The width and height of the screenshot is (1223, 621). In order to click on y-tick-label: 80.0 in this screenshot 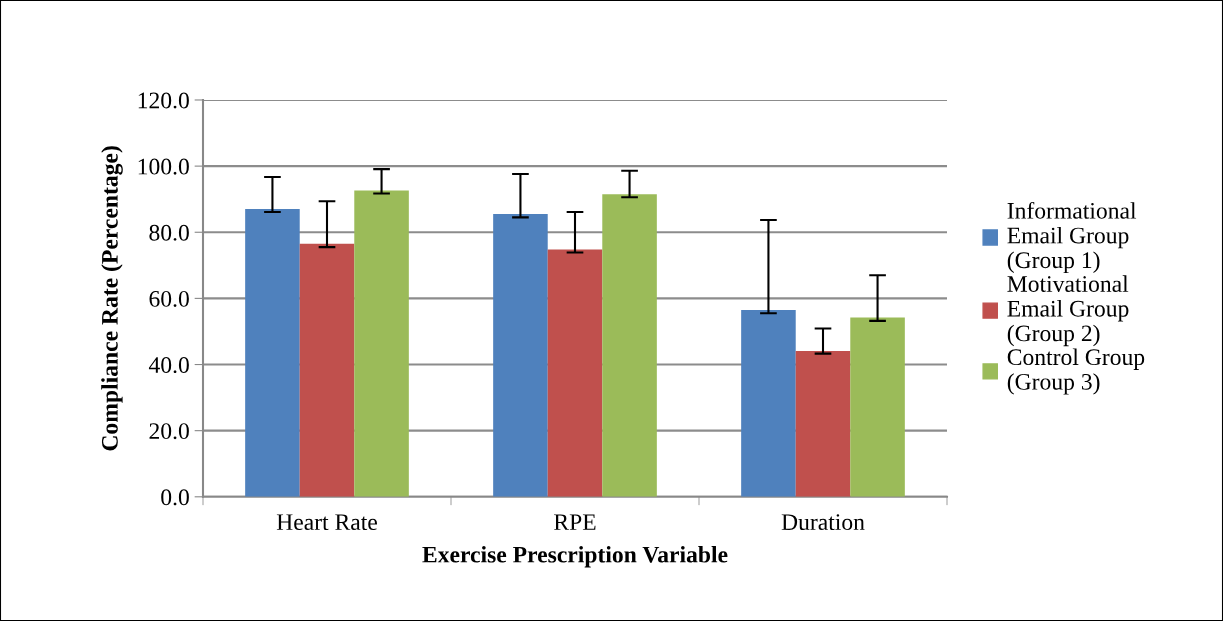, I will do `click(169, 232)`.